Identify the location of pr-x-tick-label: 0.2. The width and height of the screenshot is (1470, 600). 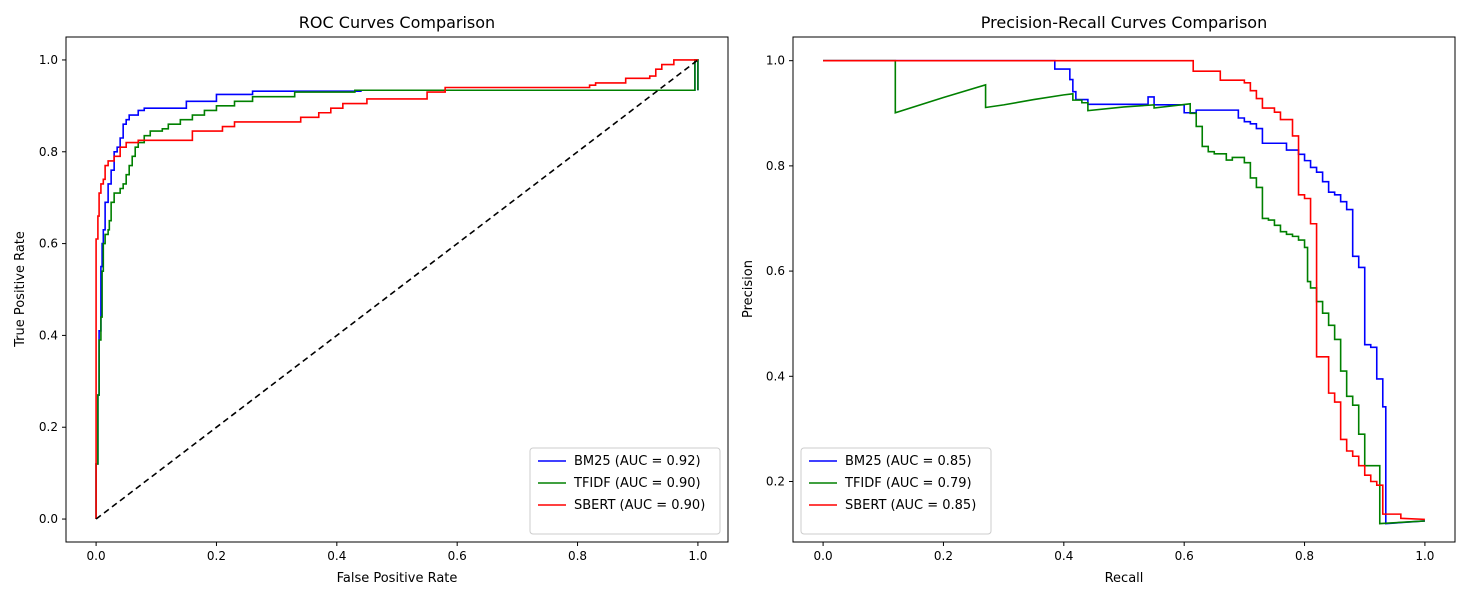
(943, 556).